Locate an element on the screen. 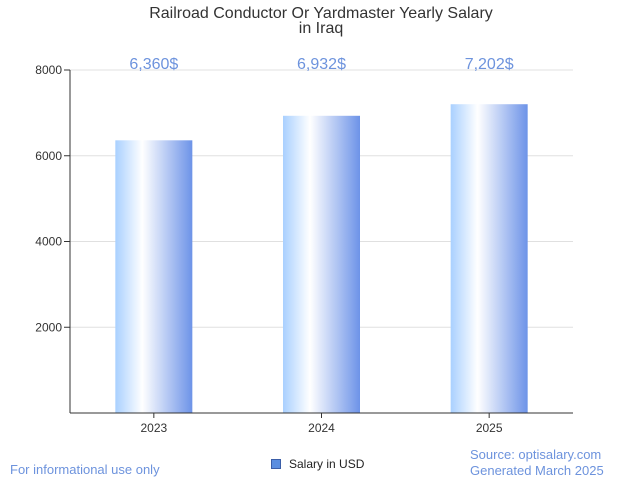 This screenshot has height=483, width=643. x-tick-label-2025: 2025 is located at coordinates (489, 428).